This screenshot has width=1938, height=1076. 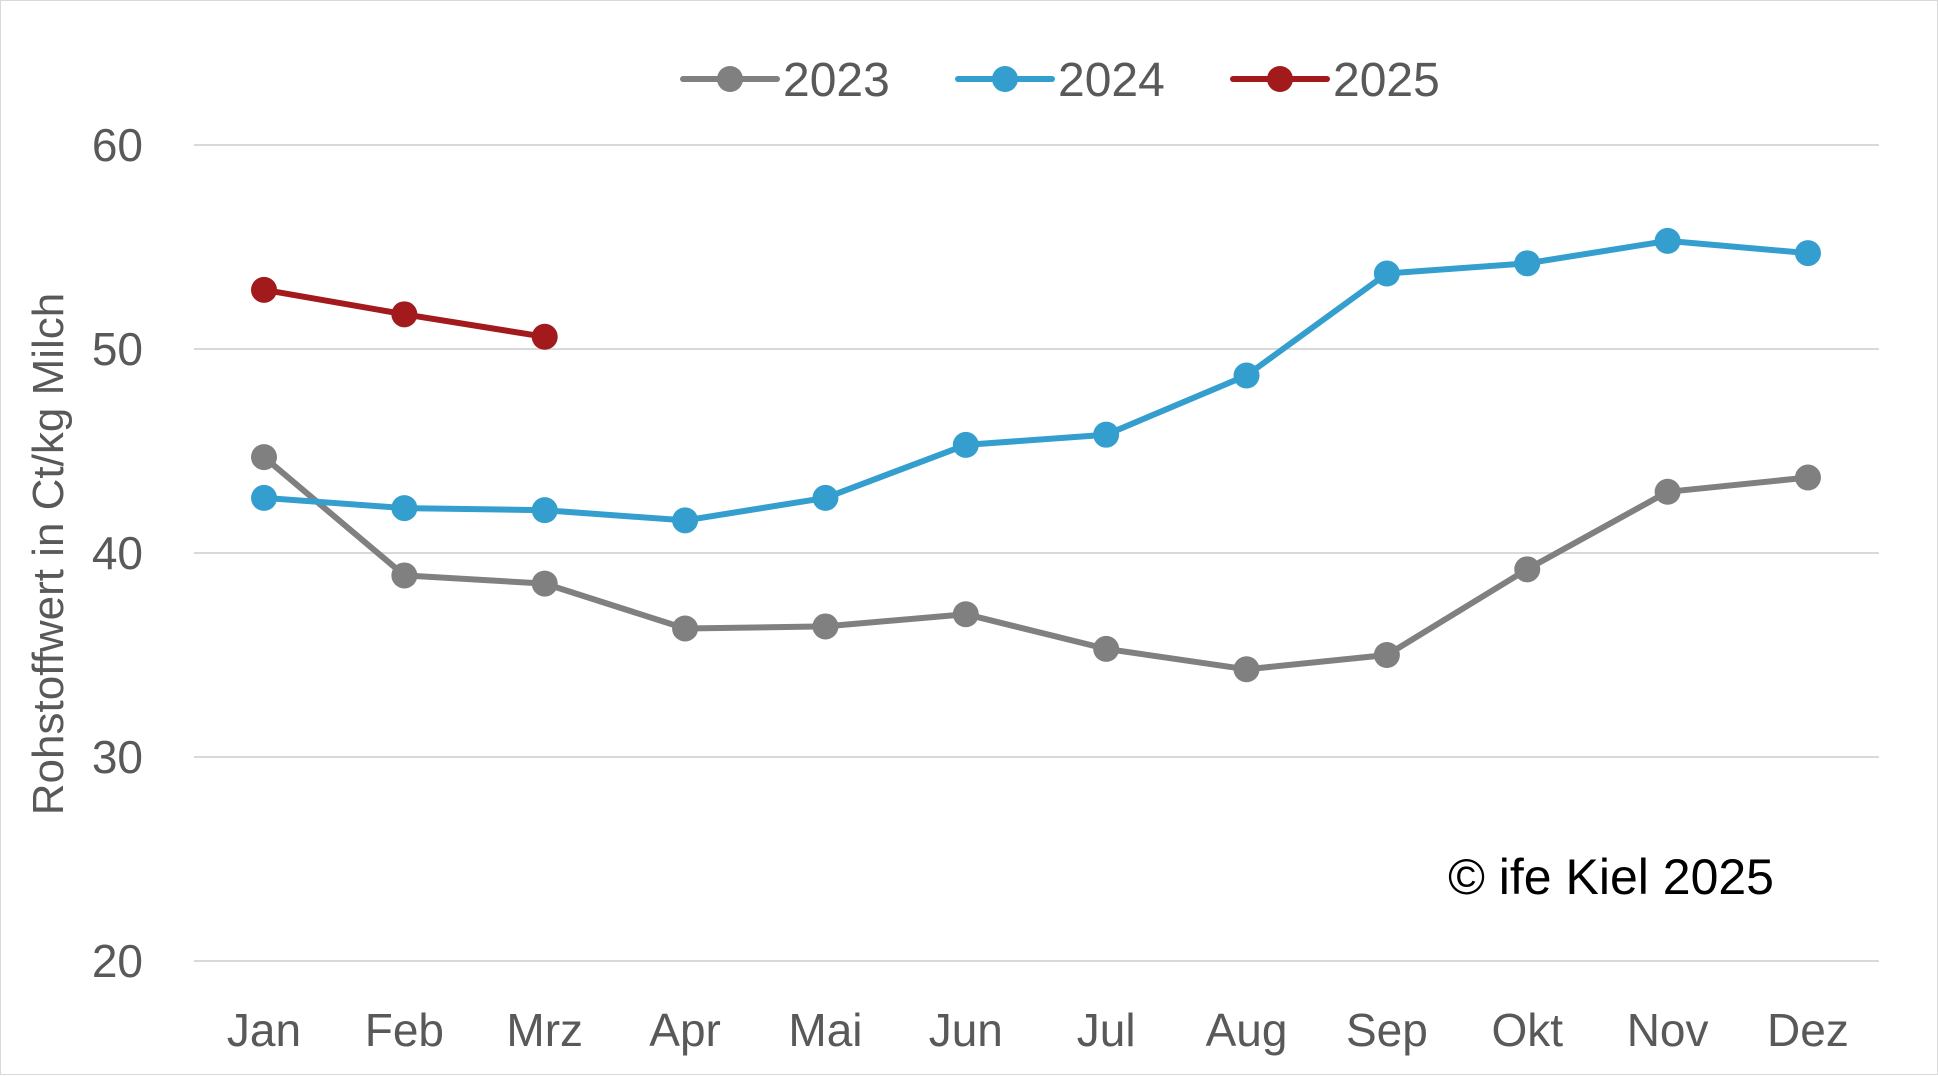 What do you see at coordinates (1667, 491) in the screenshot?
I see `data-point-2023-nov` at bounding box center [1667, 491].